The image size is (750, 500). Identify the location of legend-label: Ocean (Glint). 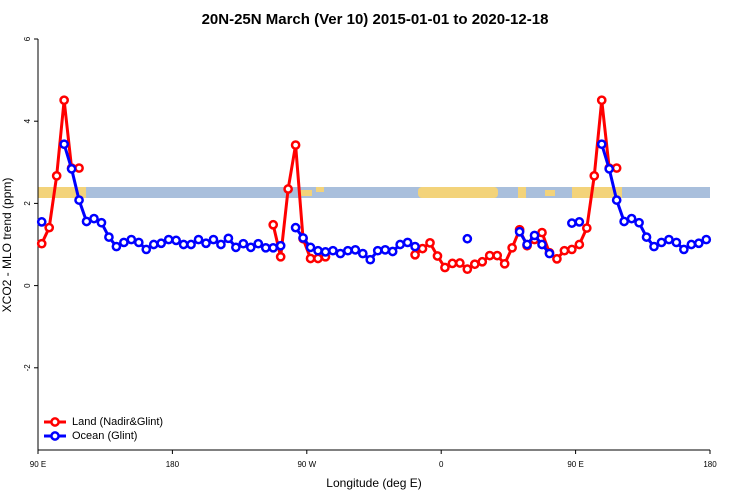
(104, 436).